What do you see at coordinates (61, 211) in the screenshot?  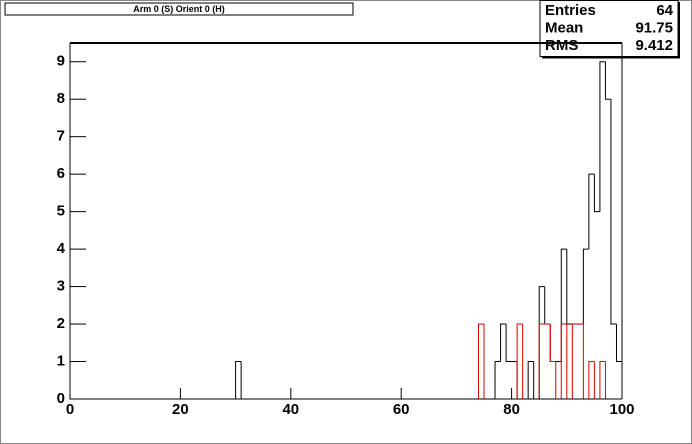 I see `y-tick-label: 5` at bounding box center [61, 211].